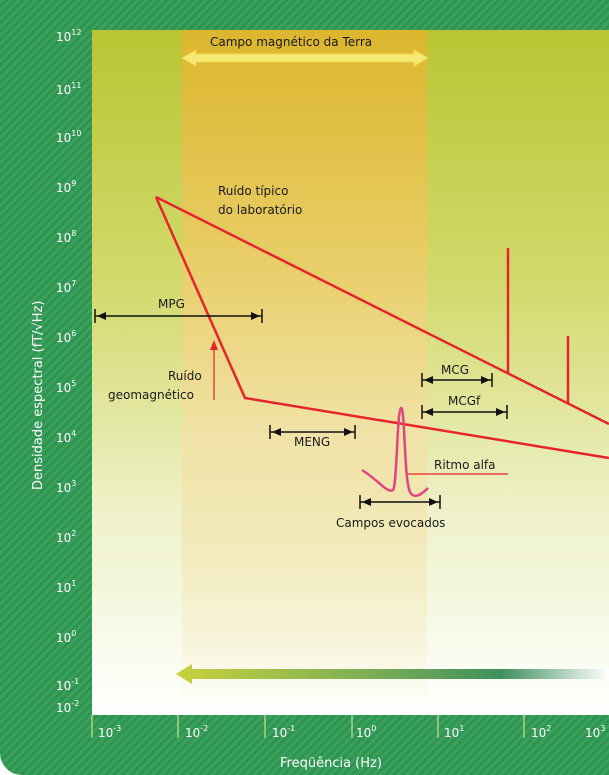 The width and height of the screenshot is (609, 775). What do you see at coordinates (66, 187) in the screenshot?
I see `y-tick-9: 10⁹` at bounding box center [66, 187].